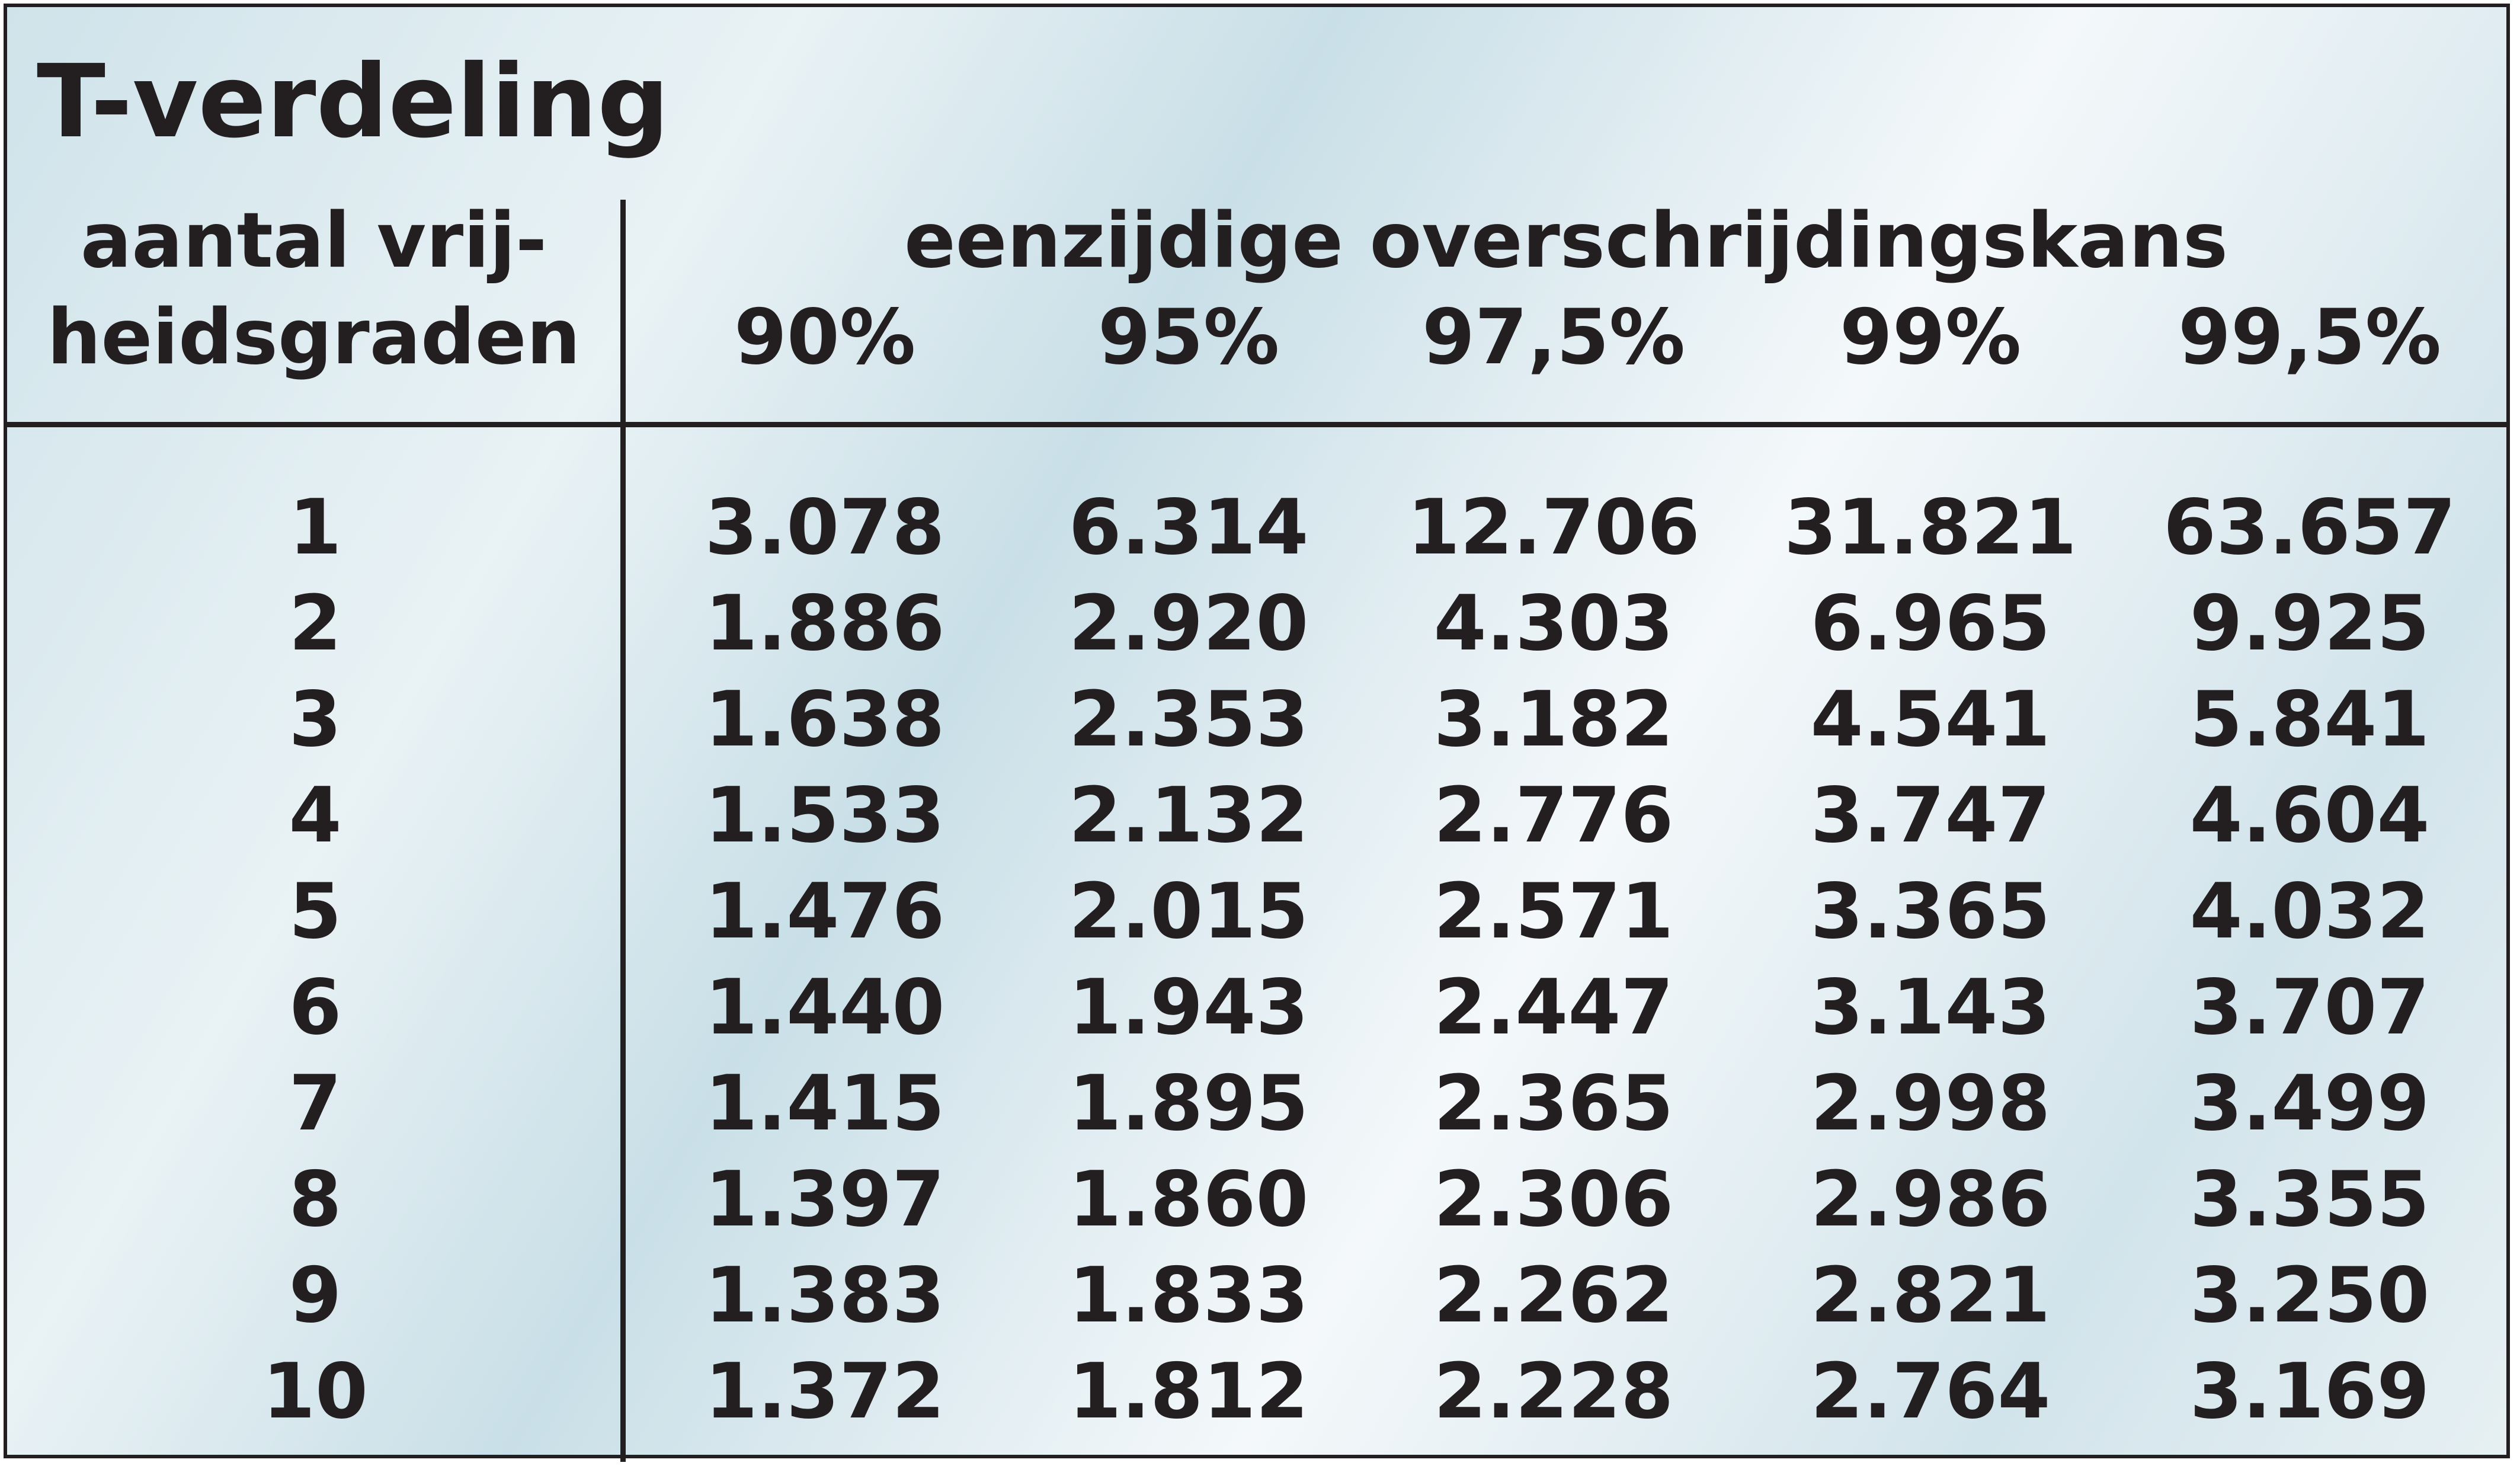 Image resolution: width=2520 pixels, height=1469 pixels. Describe the element at coordinates (825, 624) in the screenshot. I see `value-cell: 1.886` at that location.